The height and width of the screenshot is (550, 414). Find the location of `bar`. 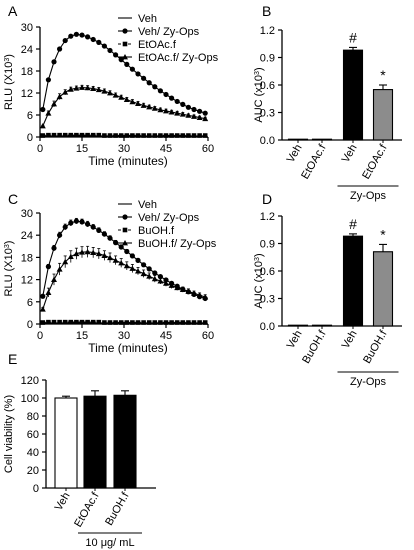

bar is located at coordinates (125, 441).